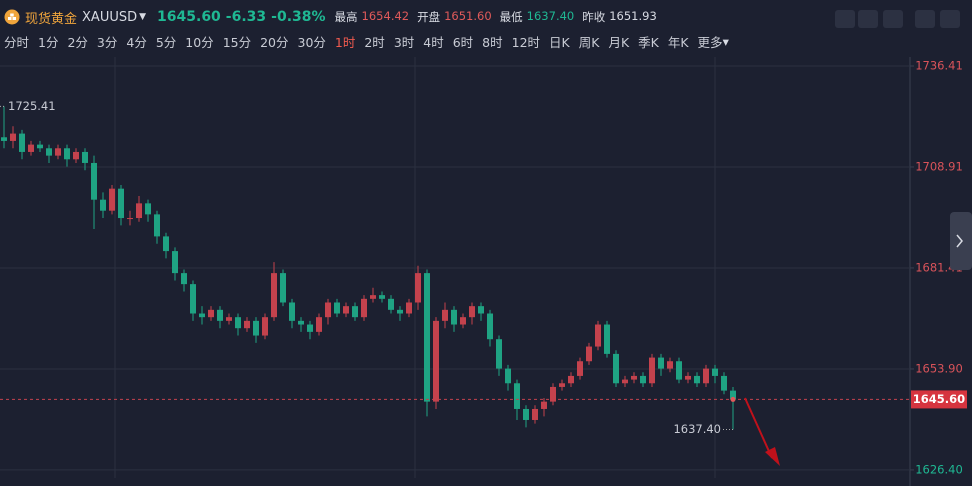 Image resolution: width=972 pixels, height=486 pixels. Describe the element at coordinates (346, 17) in the screenshot. I see `stat-label: 最高` at that location.